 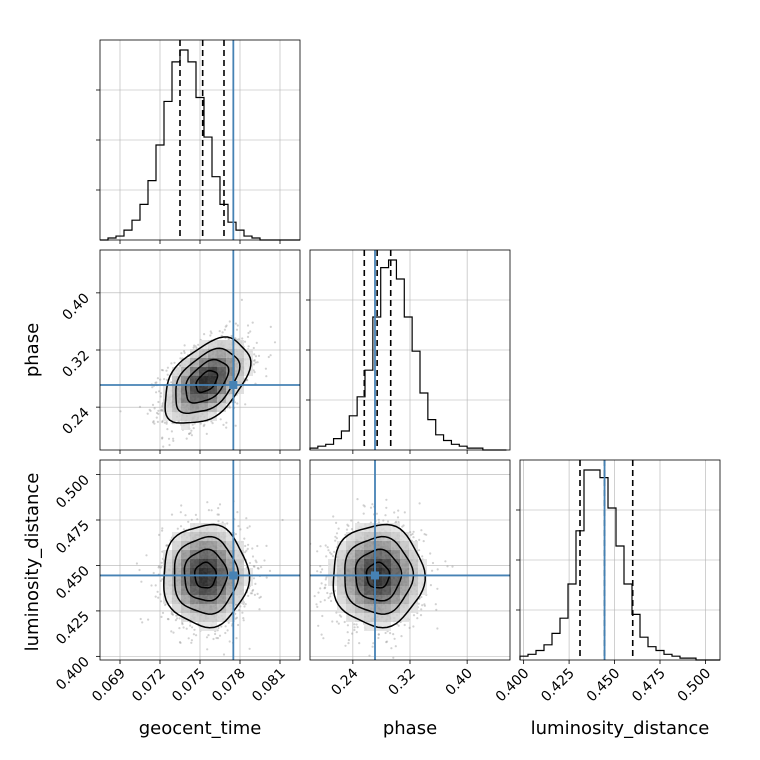 What do you see at coordinates (695, 686) in the screenshot?
I see `x-tick-label: 0.500` at bounding box center [695, 686].